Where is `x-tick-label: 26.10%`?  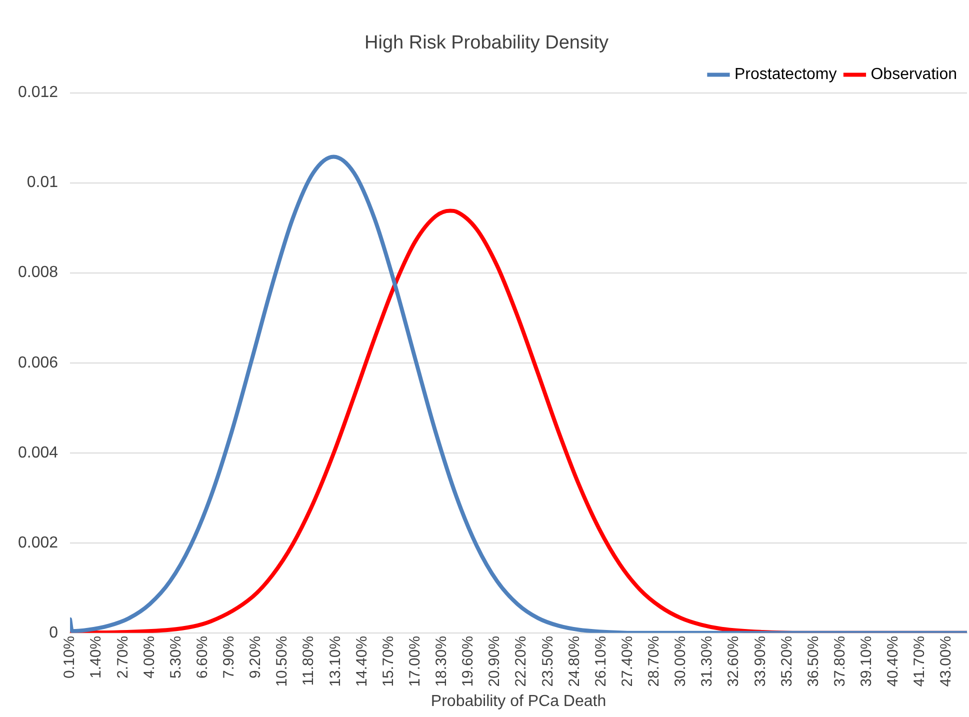 x-tick-label: 26.10% is located at coordinates (601, 661).